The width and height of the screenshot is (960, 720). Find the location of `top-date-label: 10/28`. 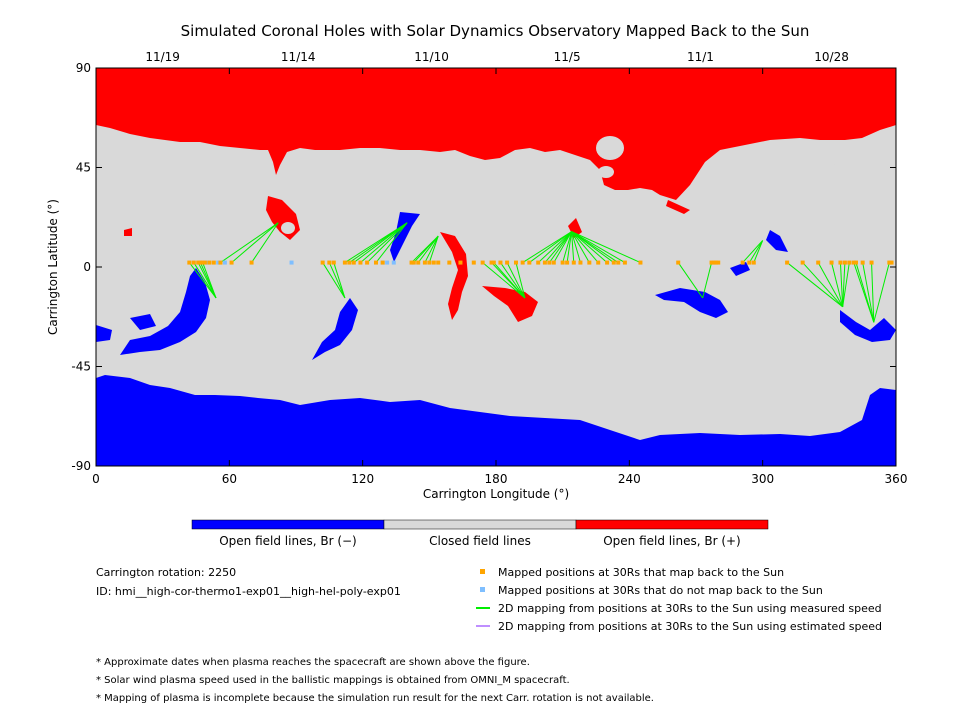

top-date-label: 10/28 is located at coordinates (831, 57).